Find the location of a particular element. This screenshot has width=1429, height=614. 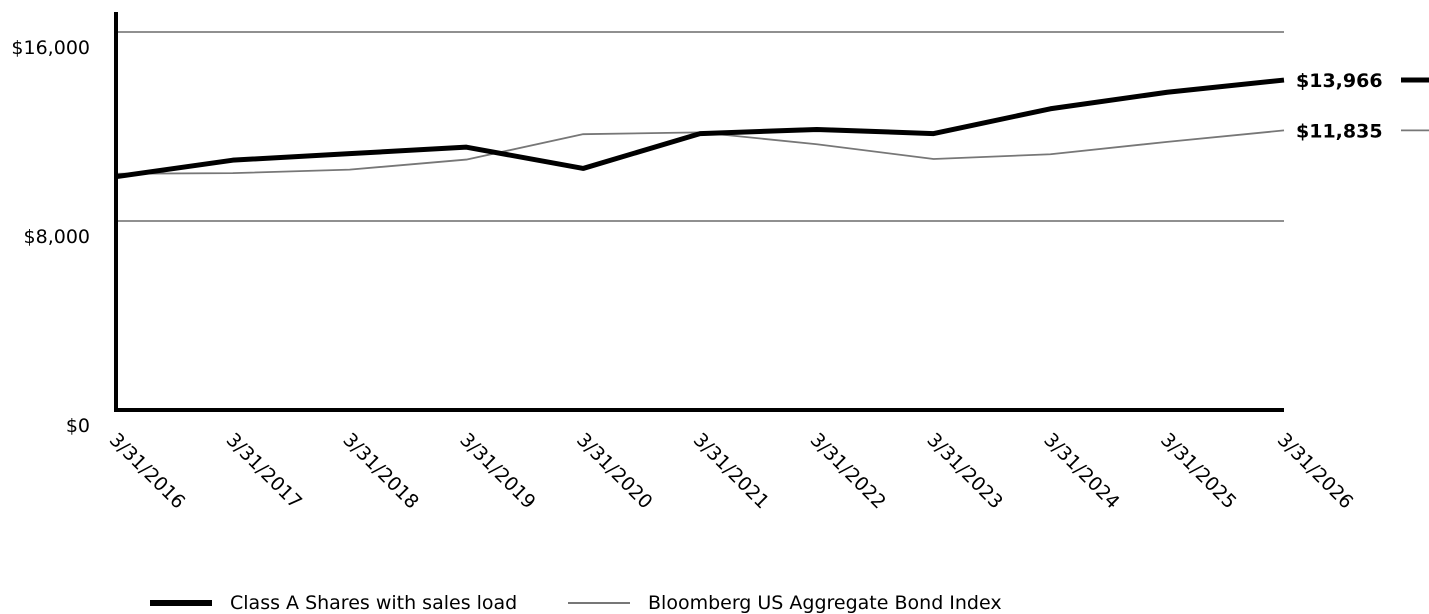

end-value-labels: $13,966 $11,835 is located at coordinates (1362, 106).